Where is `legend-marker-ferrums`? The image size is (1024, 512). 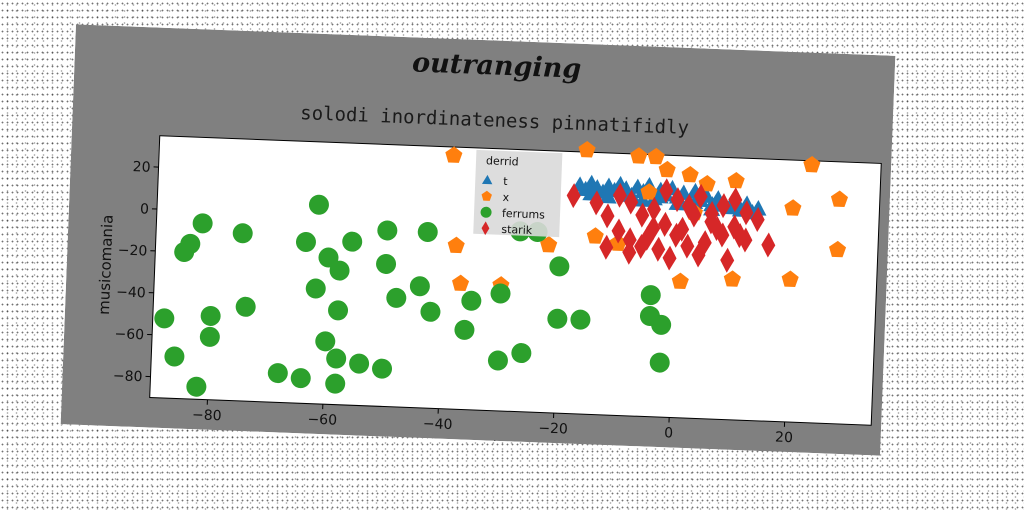 legend-marker-ferrums is located at coordinates (486, 212).